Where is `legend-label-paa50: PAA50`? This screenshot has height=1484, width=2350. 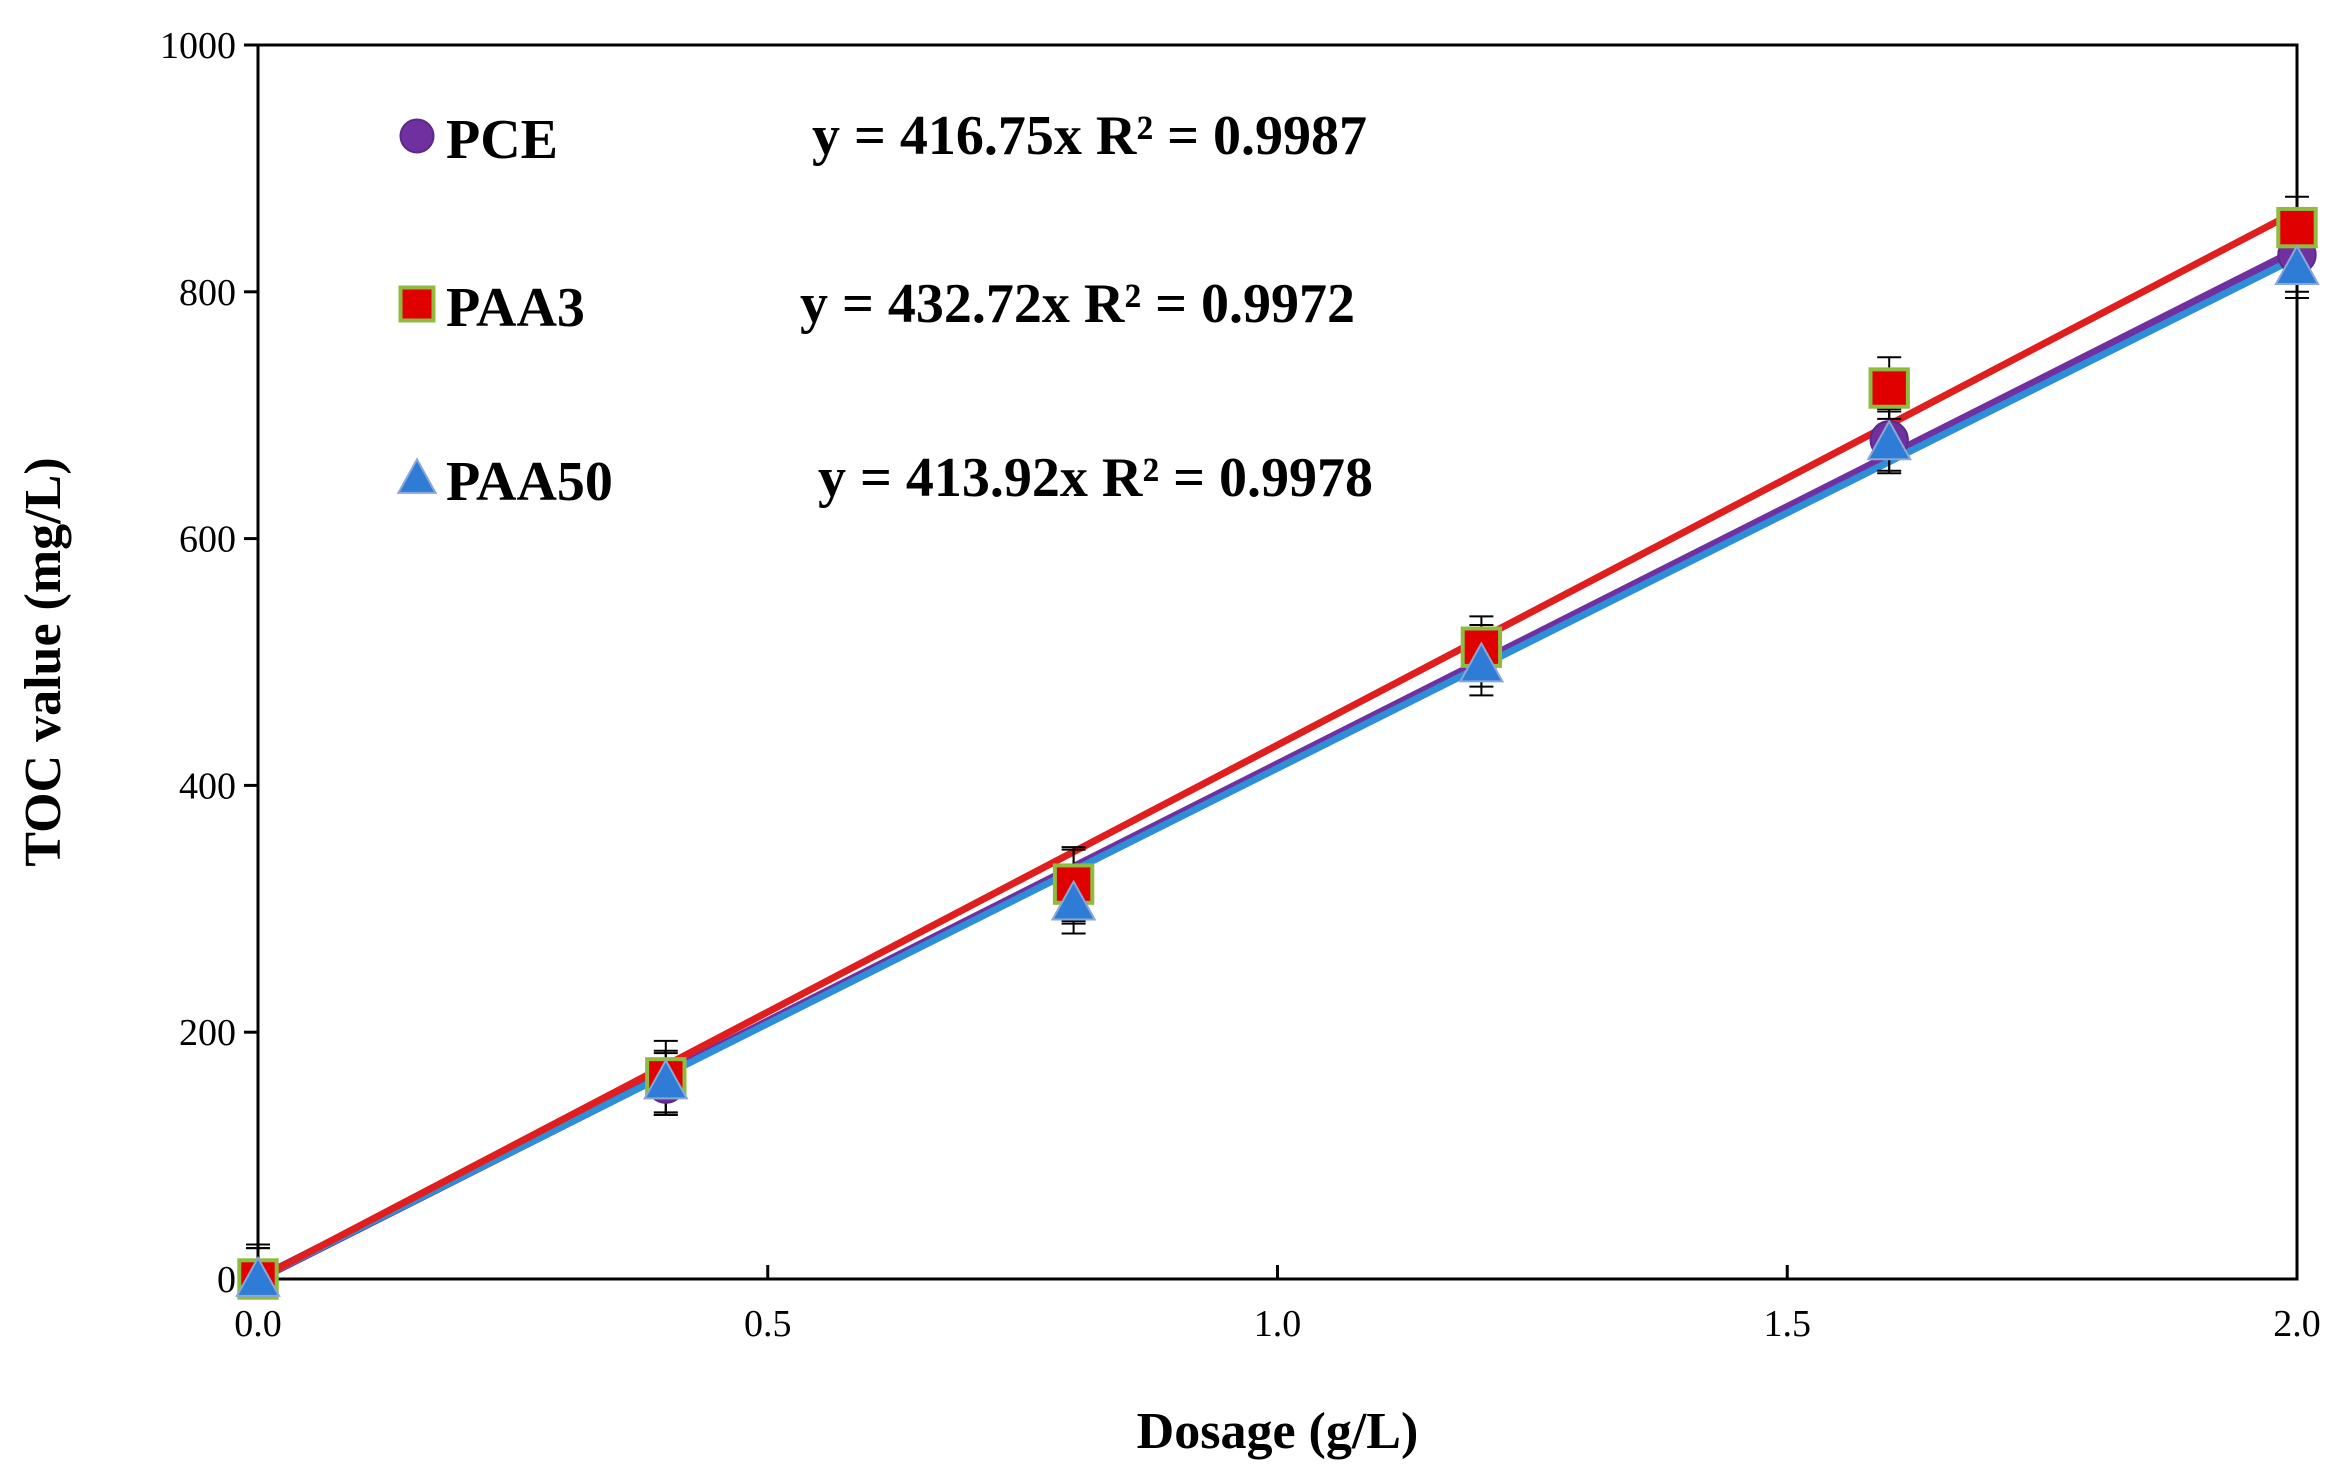
legend-label-paa50: PAA50 is located at coordinates (529, 482).